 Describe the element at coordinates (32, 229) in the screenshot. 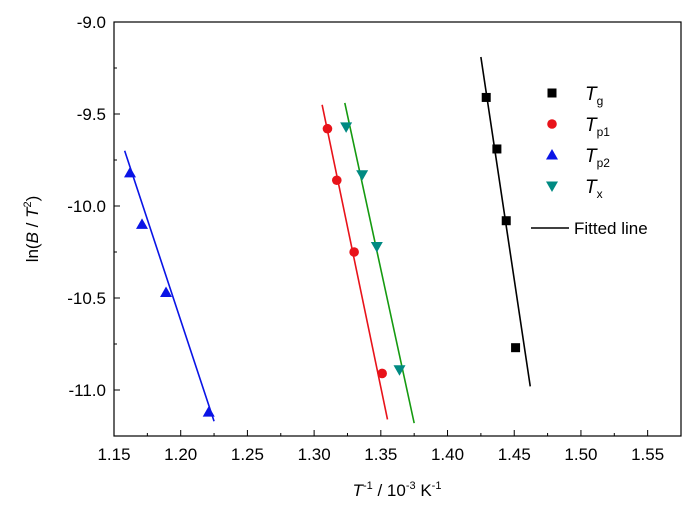

I see `y-axis-title: ln(B / T2)` at that location.